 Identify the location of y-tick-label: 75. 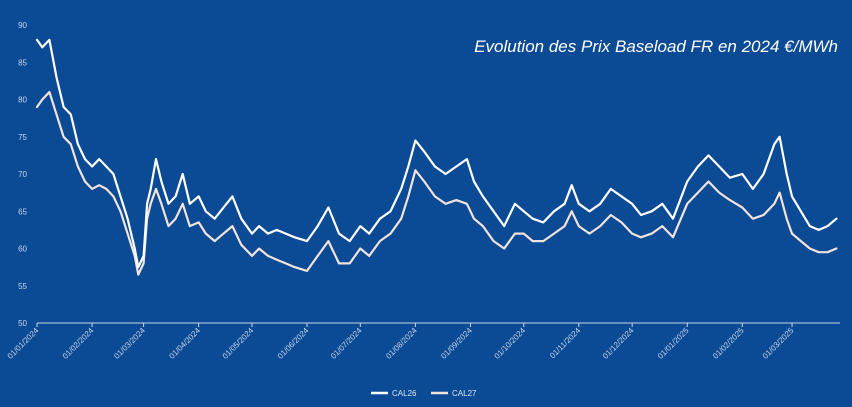
(22, 137).